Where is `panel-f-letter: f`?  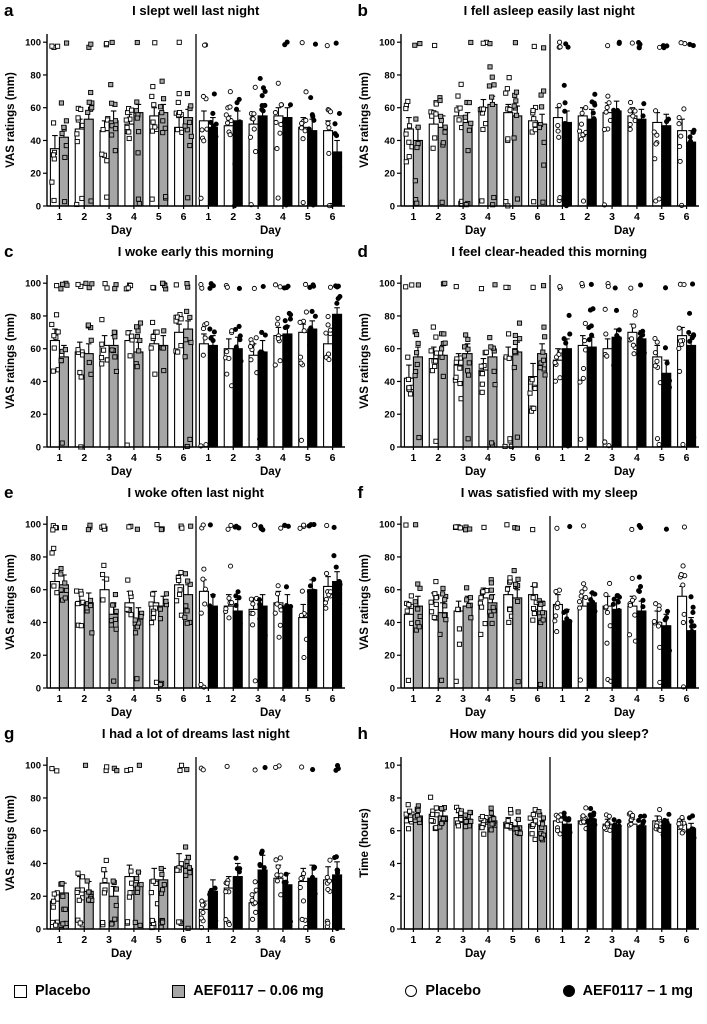 panel-f-letter: f is located at coordinates (360, 492).